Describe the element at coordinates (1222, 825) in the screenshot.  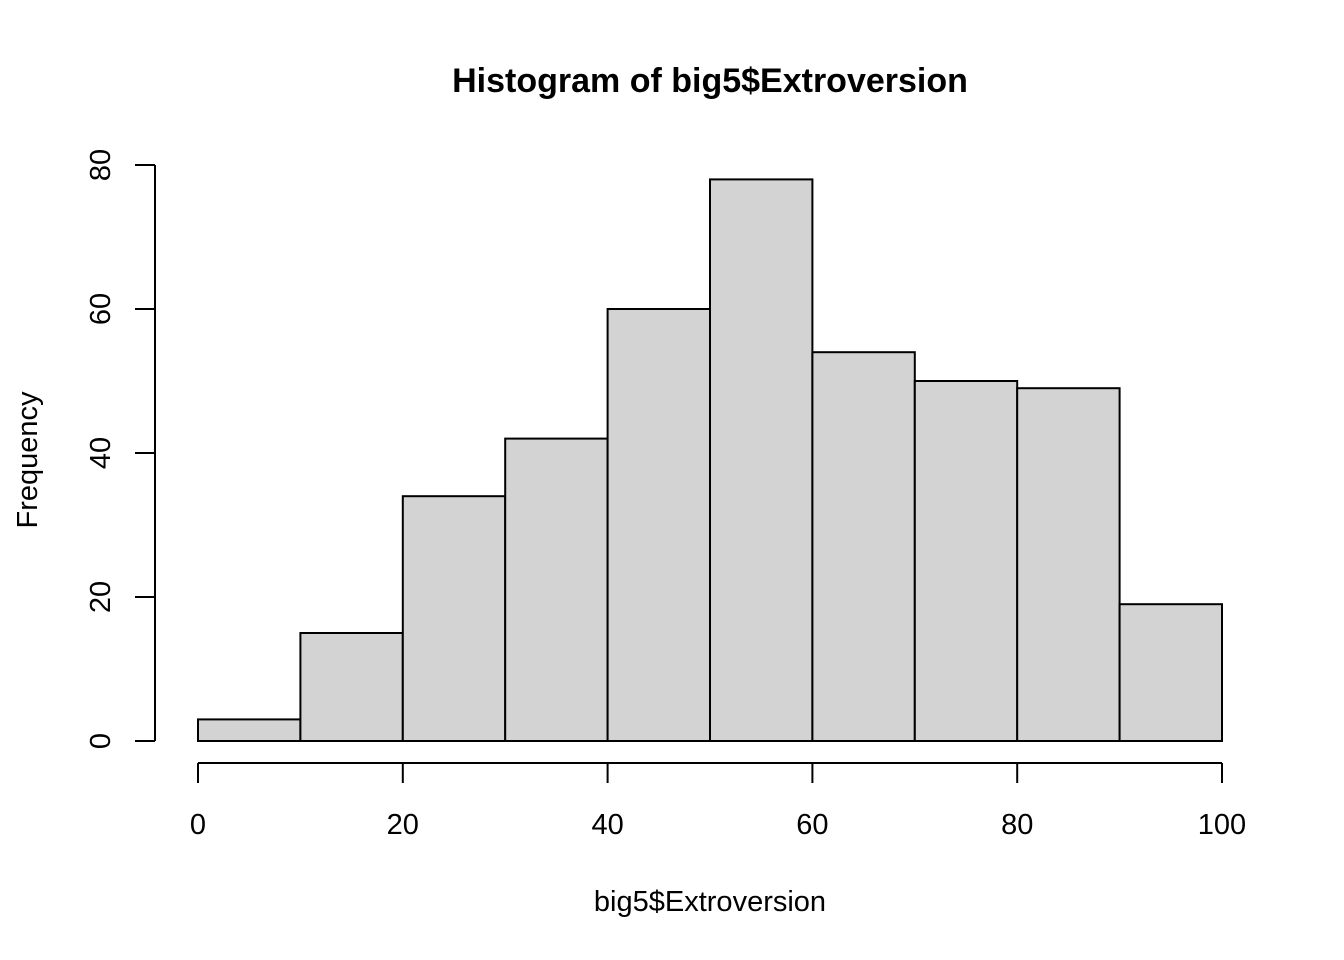
I see `x-tick-label: 100` at that location.